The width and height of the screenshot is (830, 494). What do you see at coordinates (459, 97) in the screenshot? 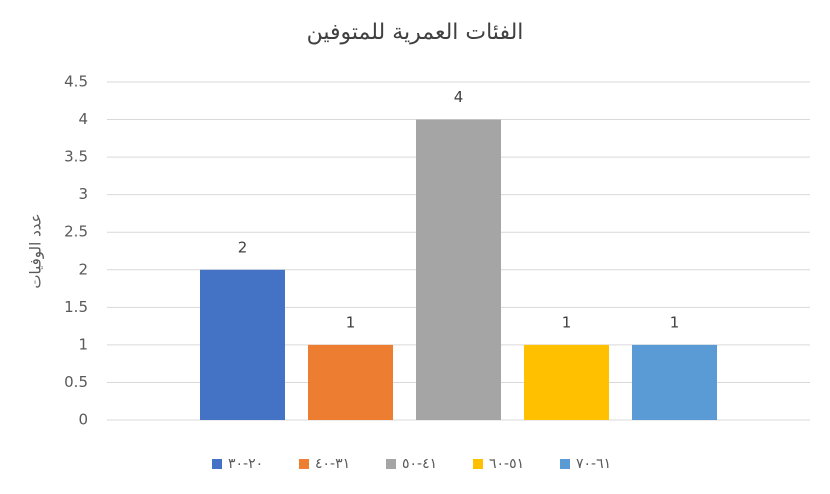
I see `data-label: 4` at bounding box center [459, 97].